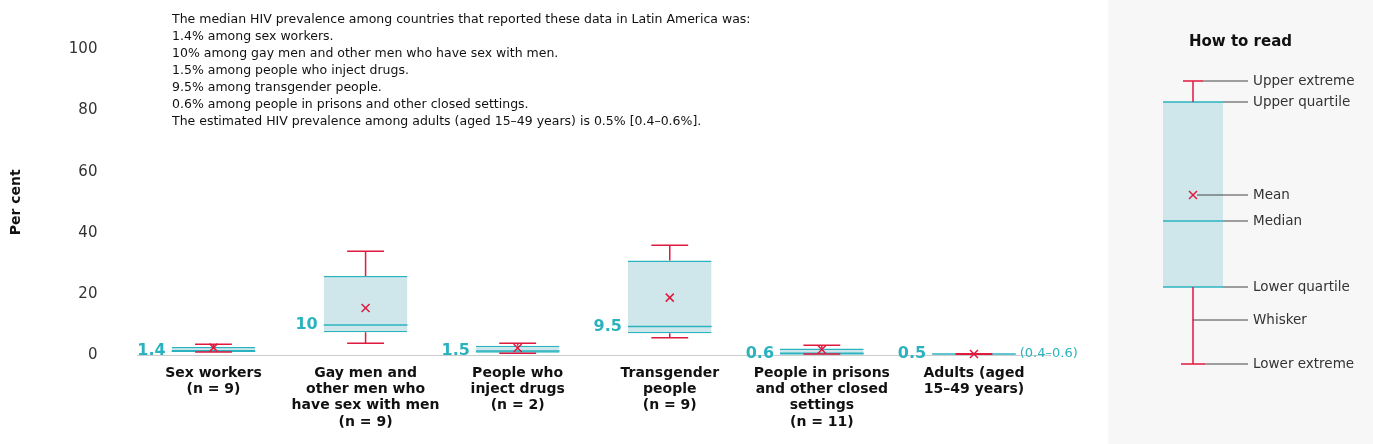 The width and height of the screenshot is (1373, 444). I want to click on x-tick-label: People in prisons and other closed settings (n = 11), so click(821, 396).